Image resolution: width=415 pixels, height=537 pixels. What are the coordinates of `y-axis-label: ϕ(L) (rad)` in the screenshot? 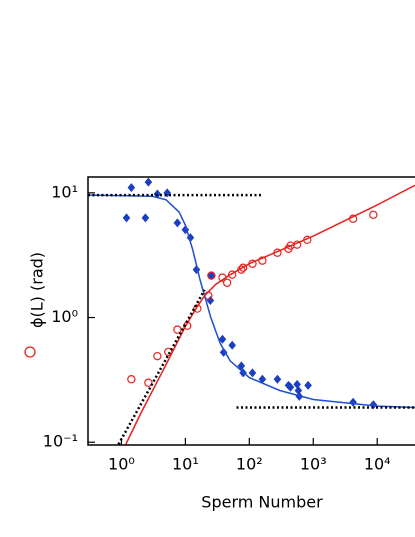 It's located at (37, 290).